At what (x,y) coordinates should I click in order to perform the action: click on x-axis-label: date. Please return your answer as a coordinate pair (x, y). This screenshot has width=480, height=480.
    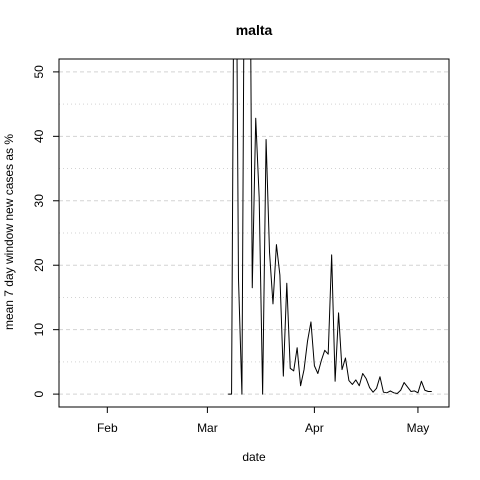
    Looking at the image, I should click on (254, 457).